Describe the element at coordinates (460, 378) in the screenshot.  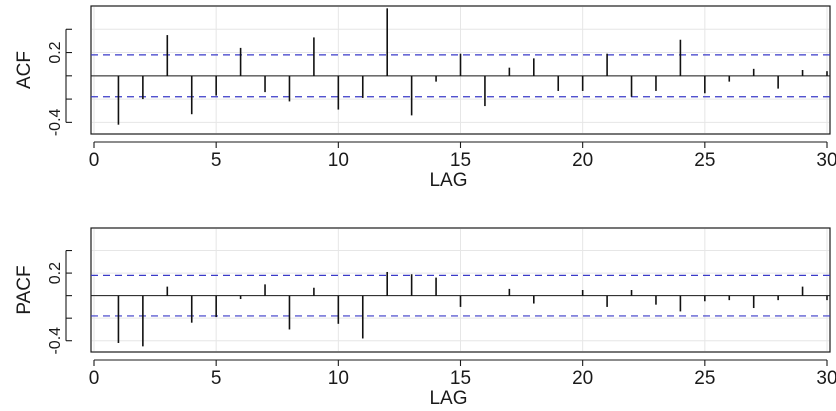
I see `pacf-x-tick-label: 15` at that location.